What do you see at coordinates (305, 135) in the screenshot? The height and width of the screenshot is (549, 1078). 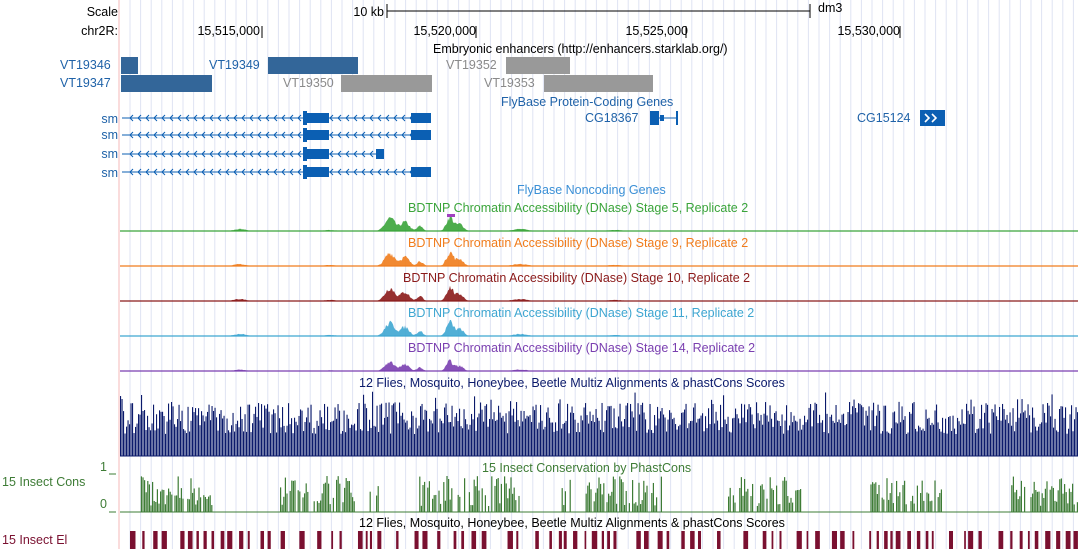 I see `exon` at bounding box center [305, 135].